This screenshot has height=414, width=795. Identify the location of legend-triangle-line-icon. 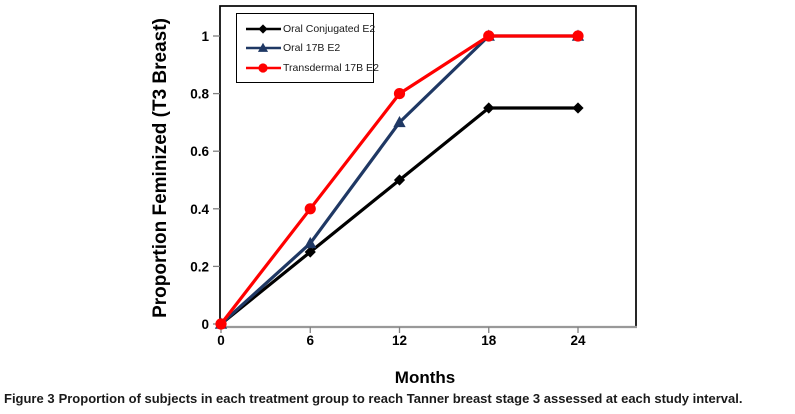
(263, 47).